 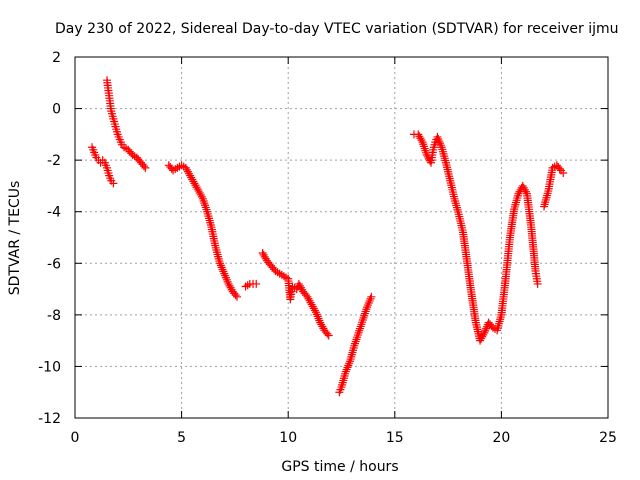 What do you see at coordinates (49, 367) in the screenshot?
I see `y-tick-label: -10` at bounding box center [49, 367].